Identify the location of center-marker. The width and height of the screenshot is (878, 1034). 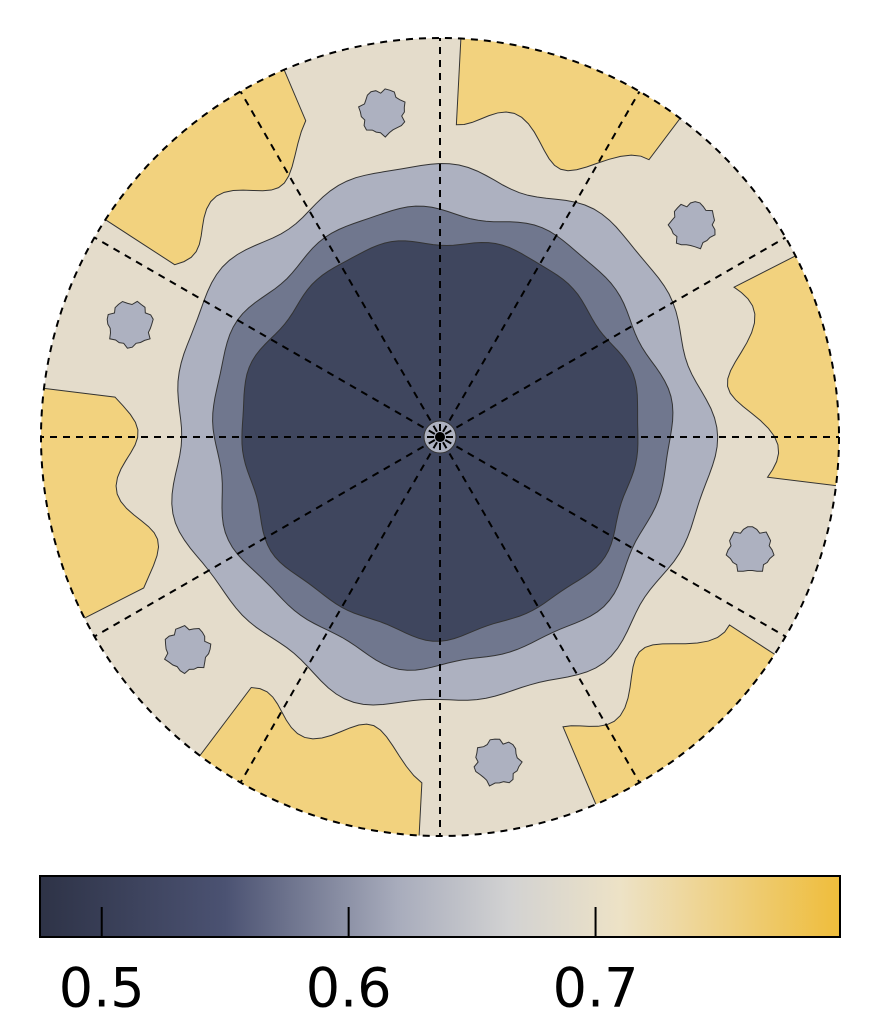
(440, 437).